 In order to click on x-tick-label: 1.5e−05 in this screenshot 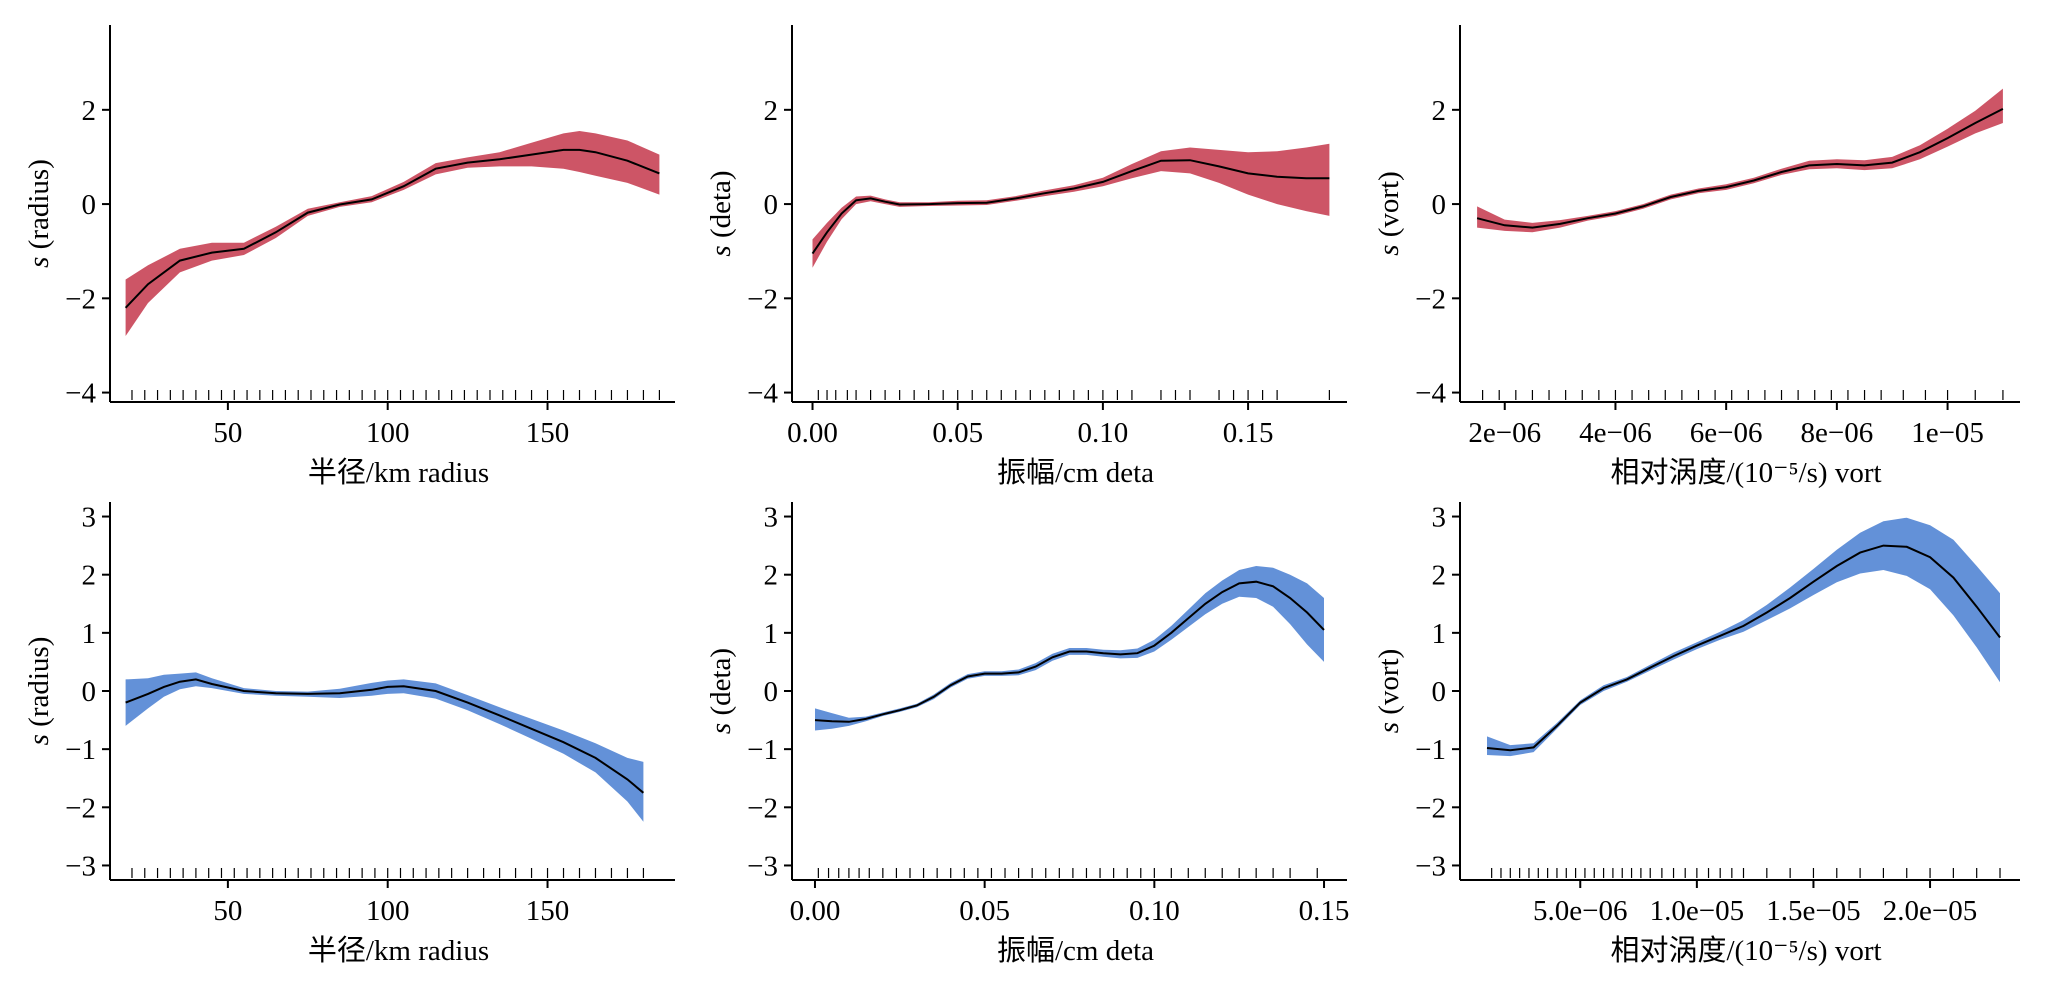, I will do `click(1813, 911)`.